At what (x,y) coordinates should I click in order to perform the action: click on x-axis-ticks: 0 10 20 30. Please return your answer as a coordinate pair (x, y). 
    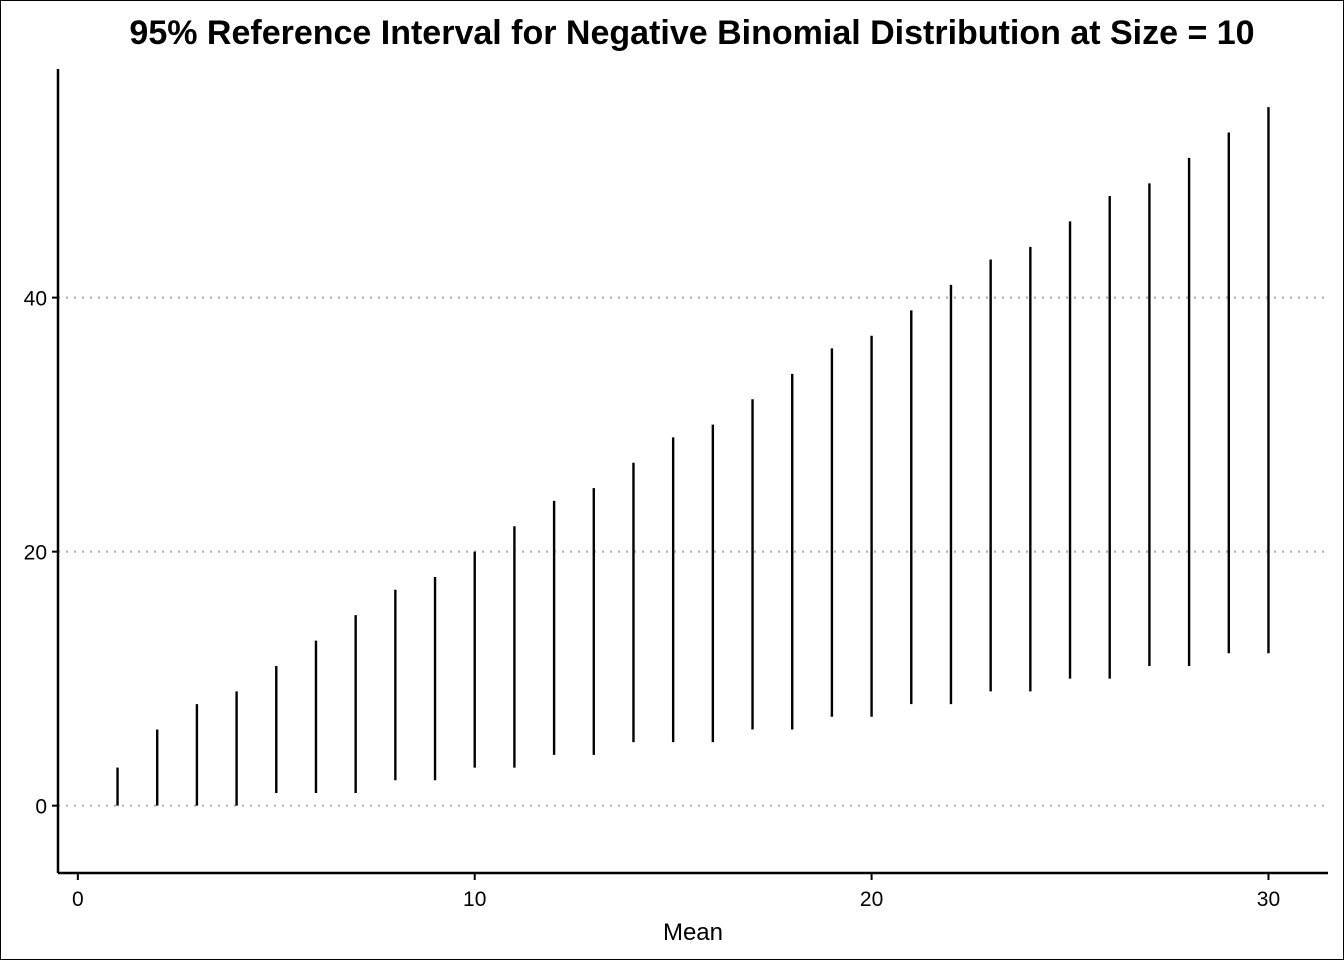
    Looking at the image, I should click on (676, 892).